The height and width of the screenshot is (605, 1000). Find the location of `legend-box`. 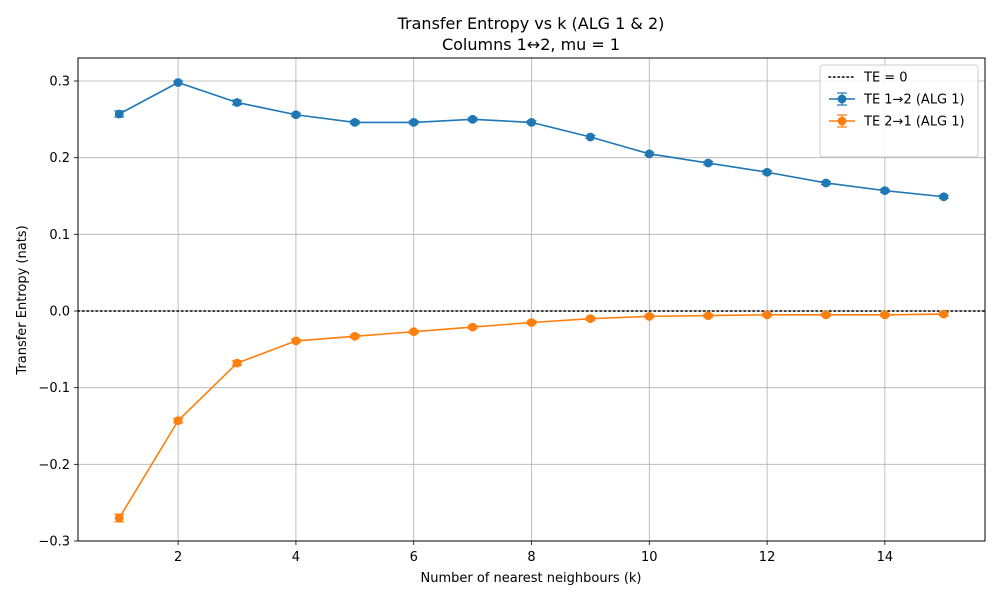

legend-box is located at coordinates (899, 111).